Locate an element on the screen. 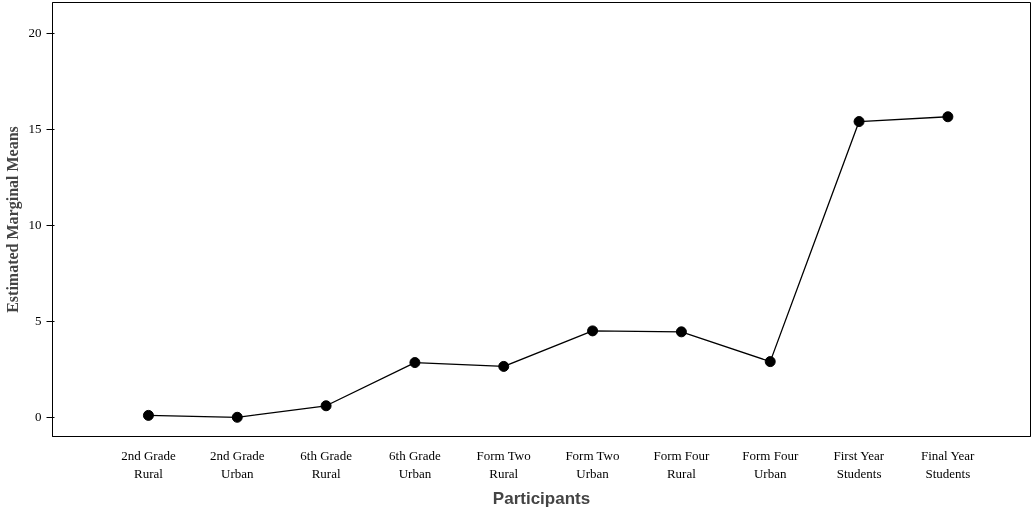  y-tick-label: 0 is located at coordinates (38, 417).